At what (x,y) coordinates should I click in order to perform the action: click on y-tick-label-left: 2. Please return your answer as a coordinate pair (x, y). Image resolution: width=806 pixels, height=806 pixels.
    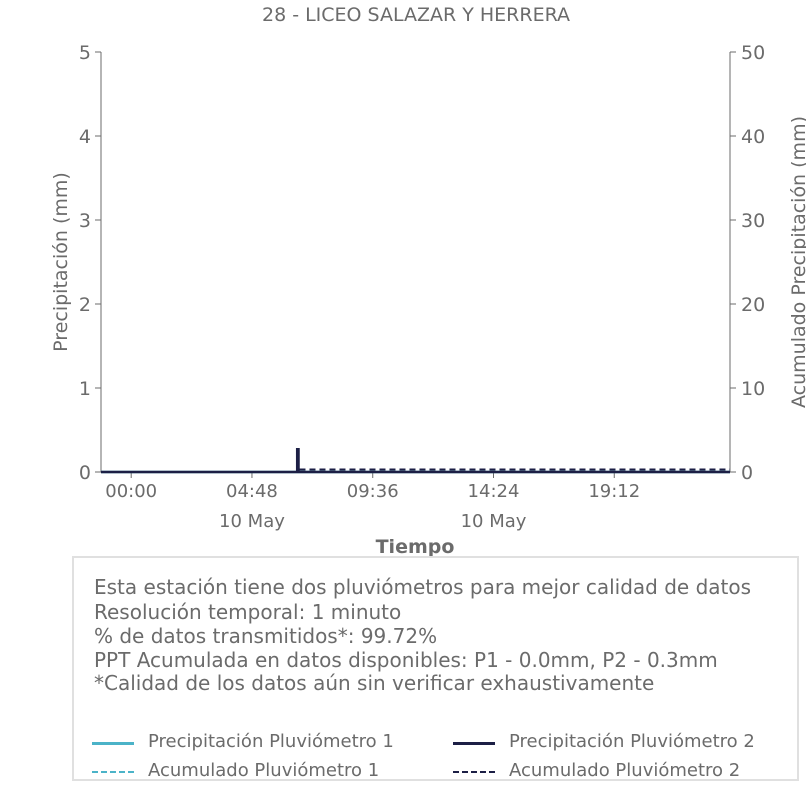
    Looking at the image, I should click on (85, 305).